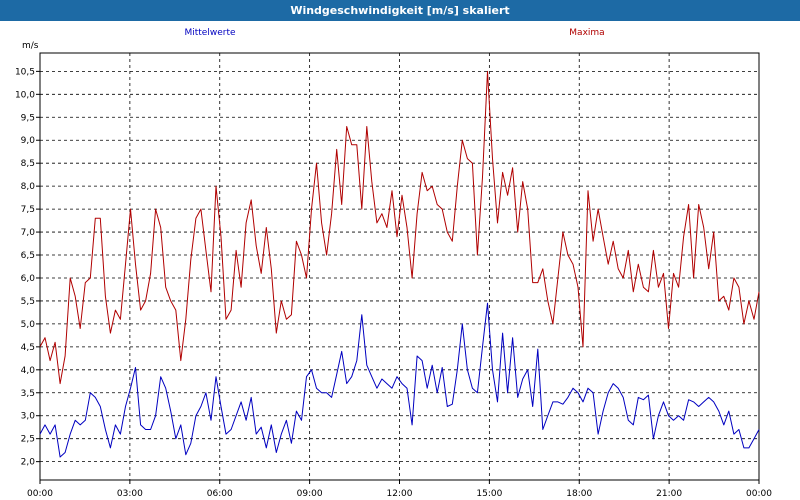 This screenshot has width=800, height=500. What do you see at coordinates (28, 187) in the screenshot?
I see `y-tick-label: 8,0` at bounding box center [28, 187].